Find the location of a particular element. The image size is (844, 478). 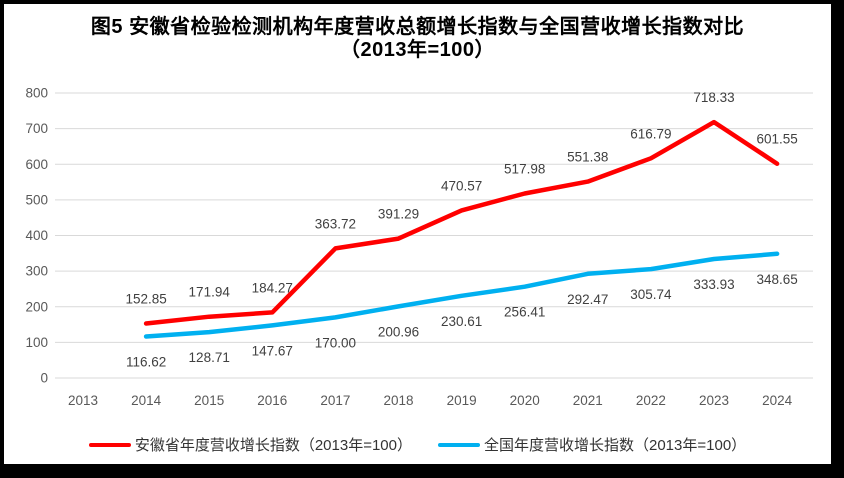

x-tick-label: 2015 is located at coordinates (209, 400).